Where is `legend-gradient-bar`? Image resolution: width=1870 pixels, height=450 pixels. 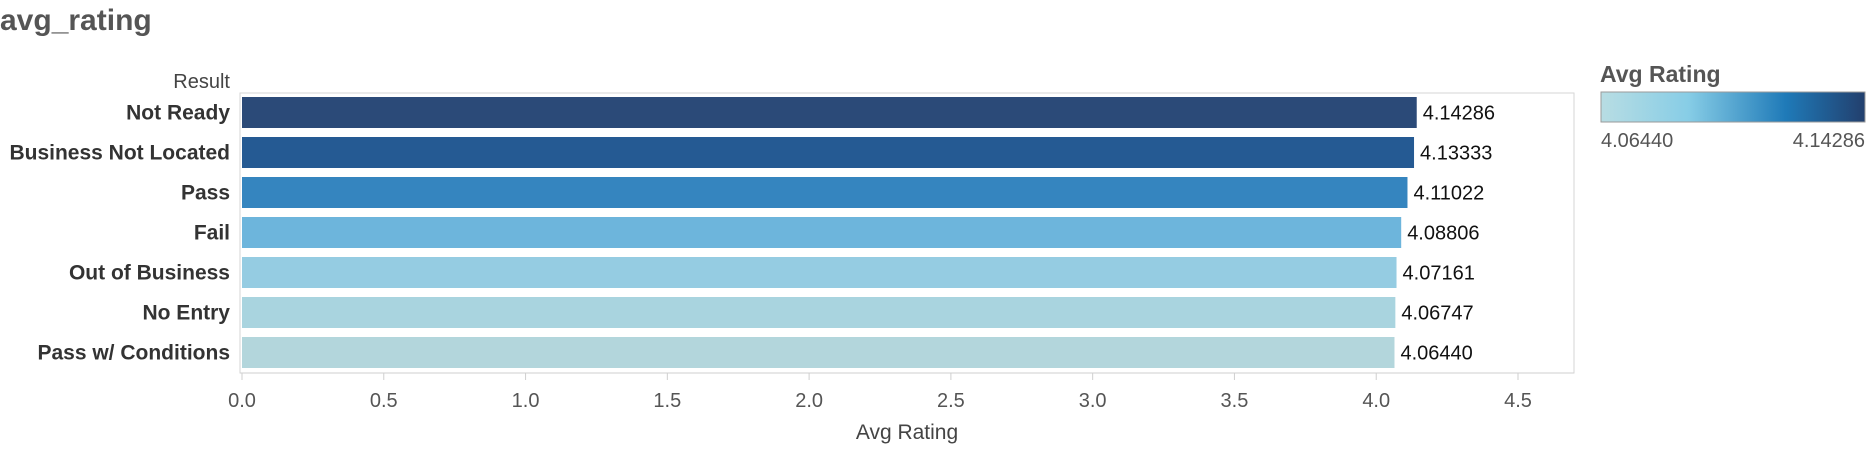
legend-gradient-bar is located at coordinates (1733, 107).